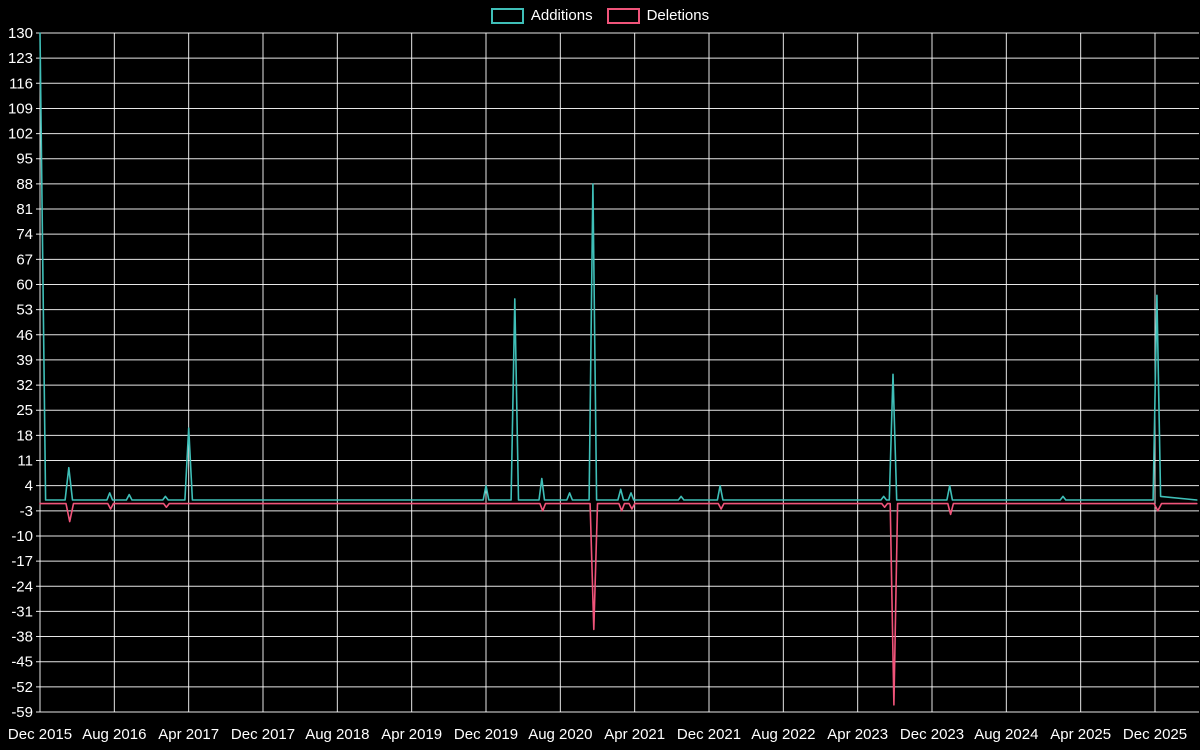 The image size is (1200, 750). Describe the element at coordinates (678, 15) in the screenshot. I see `legend-label-deletions: Deletions` at that location.